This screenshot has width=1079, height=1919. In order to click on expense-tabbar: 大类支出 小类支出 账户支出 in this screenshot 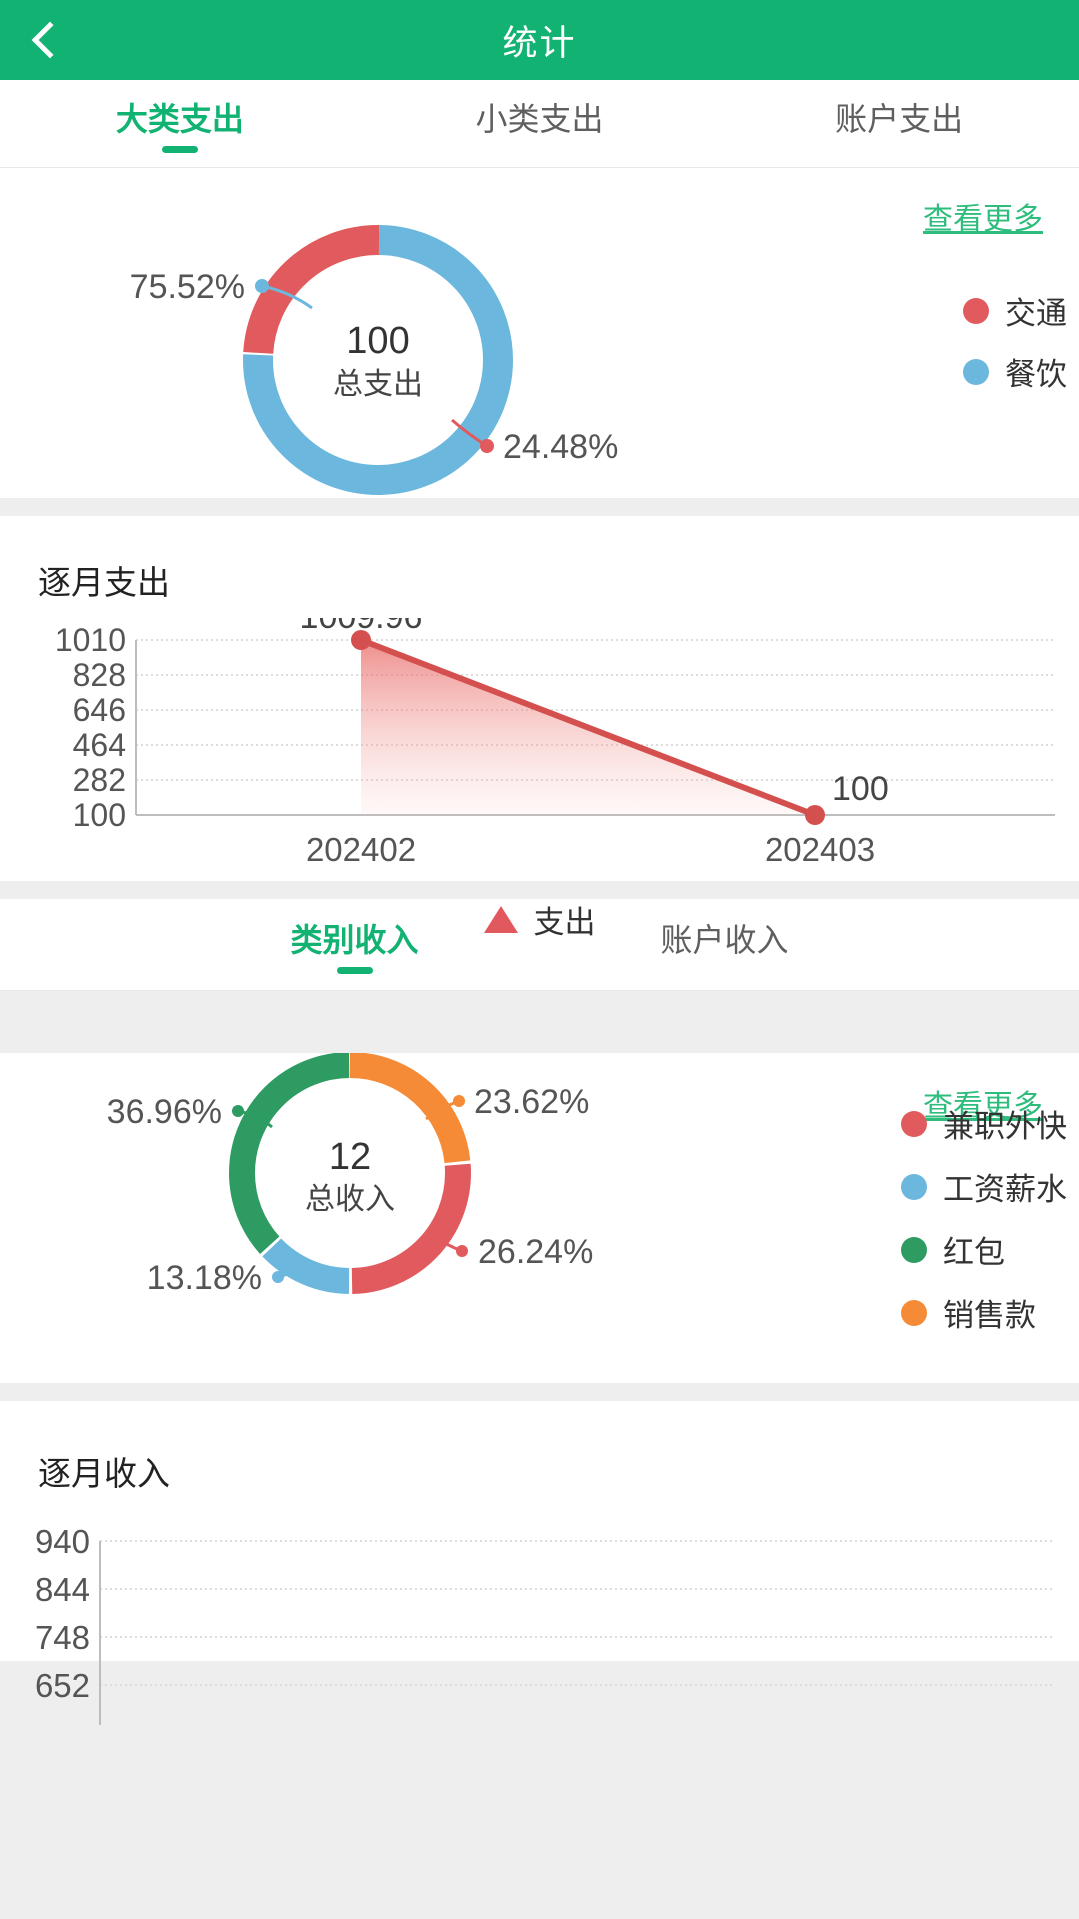, I will do `click(539, 124)`.